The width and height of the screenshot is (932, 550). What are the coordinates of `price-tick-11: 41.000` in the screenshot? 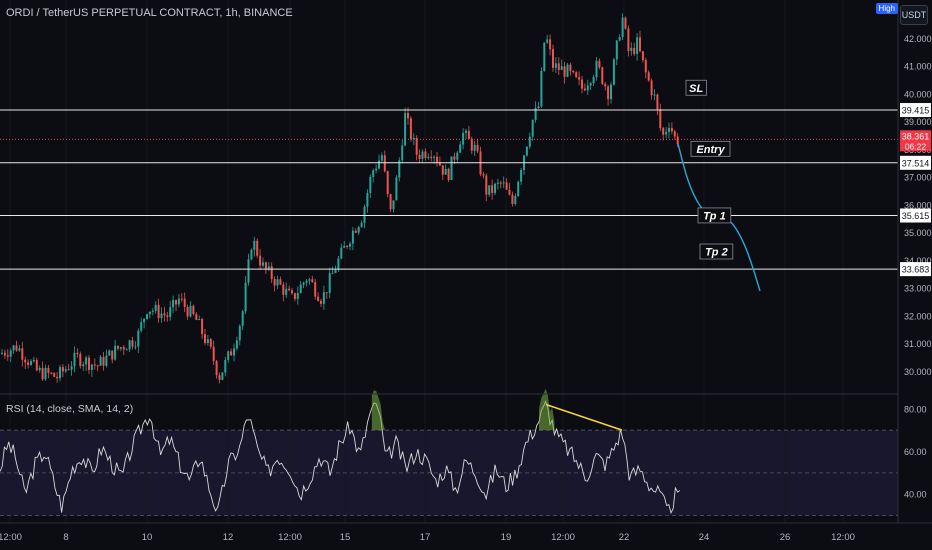 It's located at (918, 67).